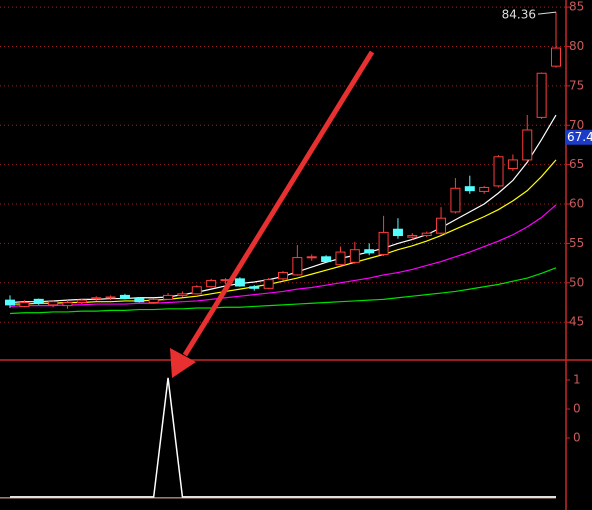 This screenshot has height=510, width=592. I want to click on y-tick-label: 85, so click(576, 7).